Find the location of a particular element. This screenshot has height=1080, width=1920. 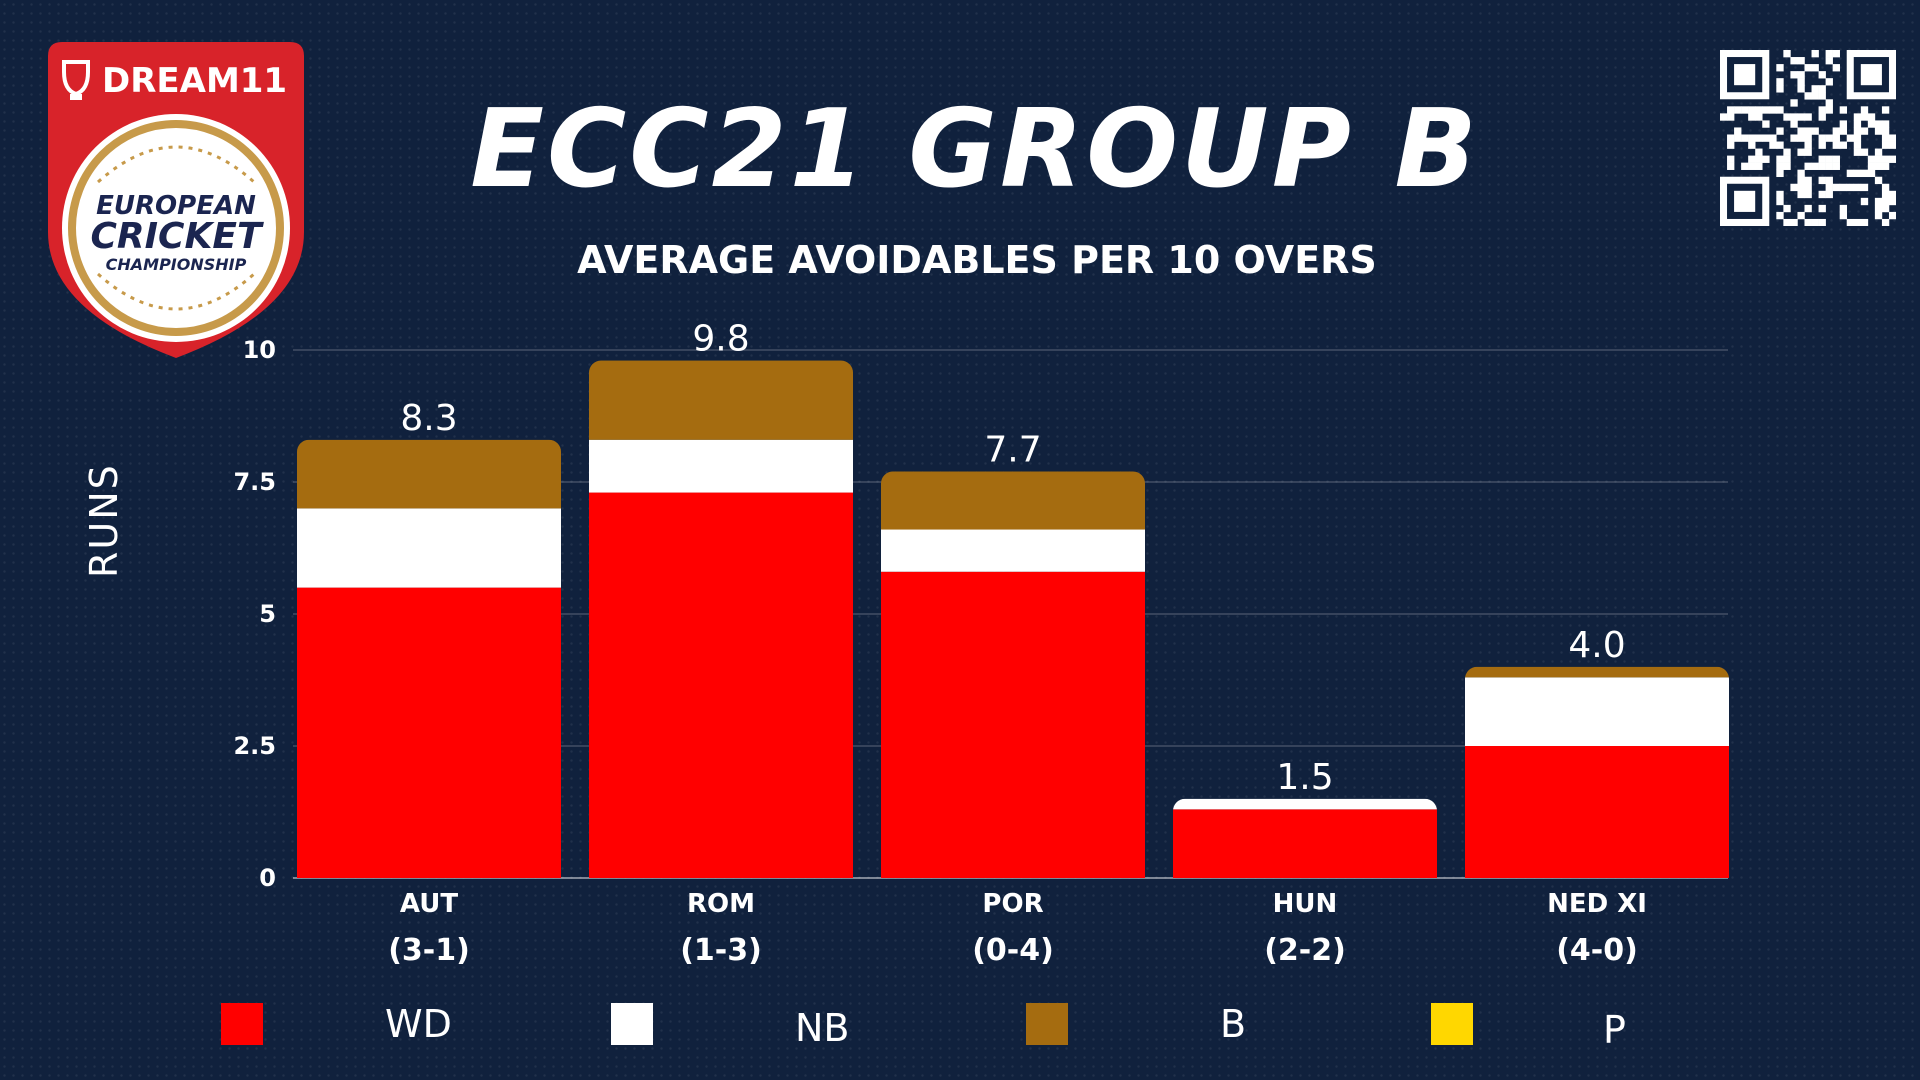

y-tick-label: 10 is located at coordinates (259, 350).